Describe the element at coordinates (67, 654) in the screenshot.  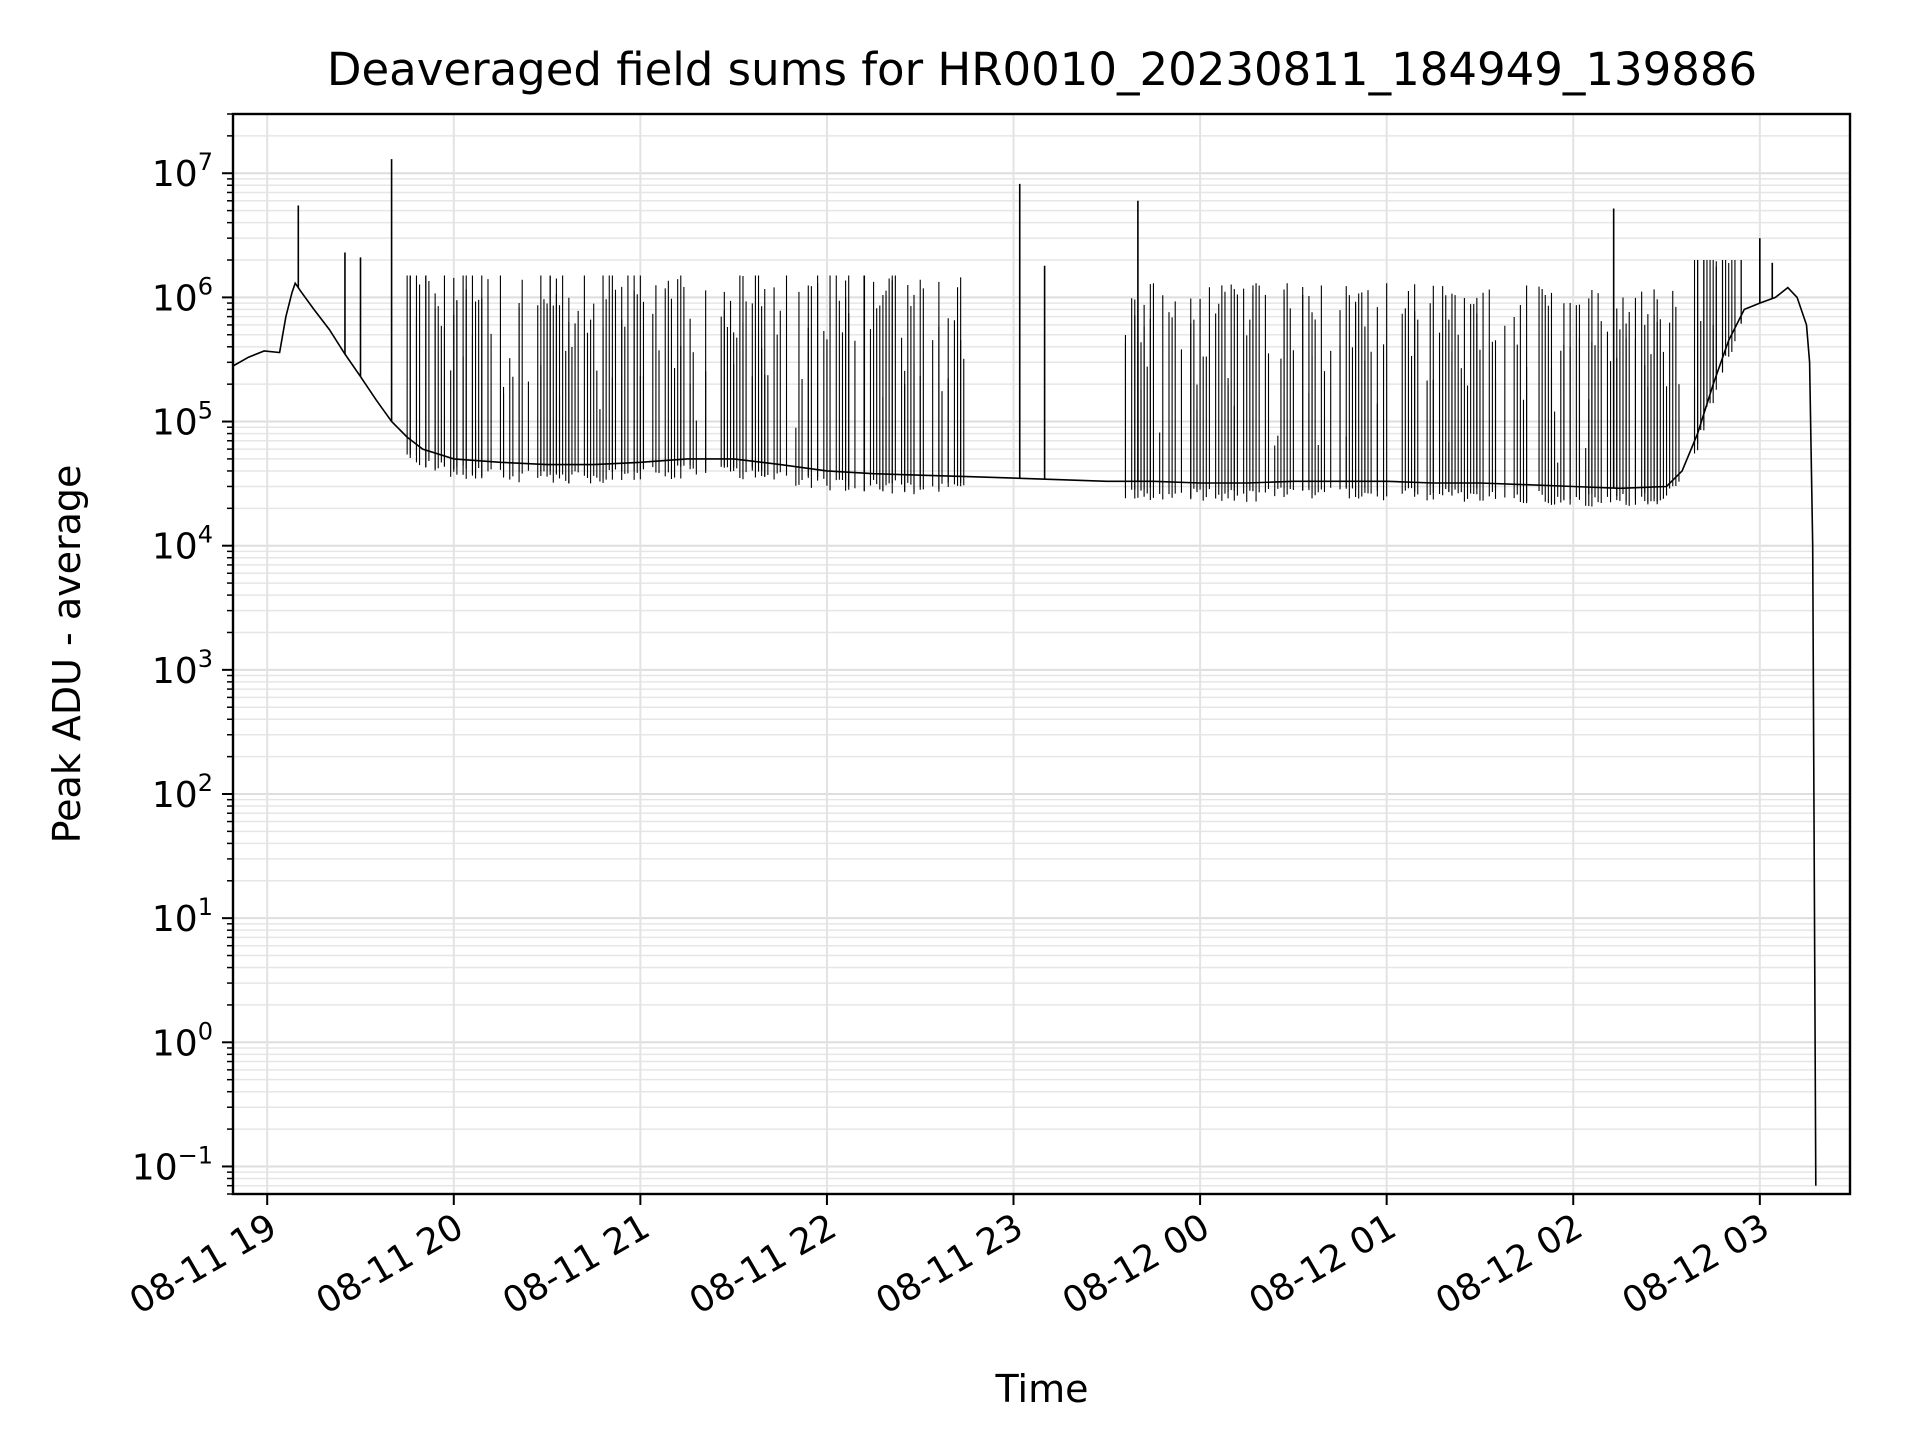
I see `y-axis-label: Peak ADU - average` at that location.